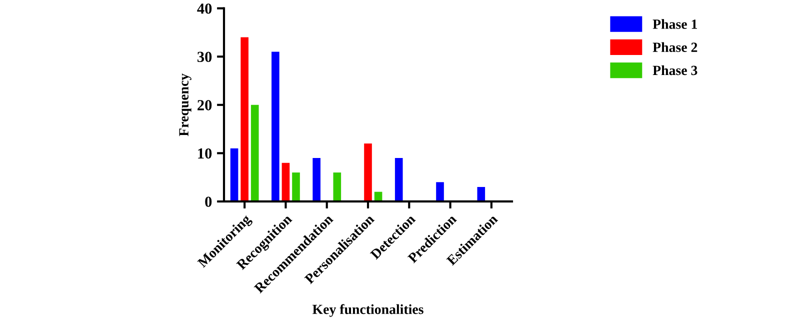 The height and width of the screenshot is (333, 800). I want to click on legend-label: Phase 3, so click(675, 70).